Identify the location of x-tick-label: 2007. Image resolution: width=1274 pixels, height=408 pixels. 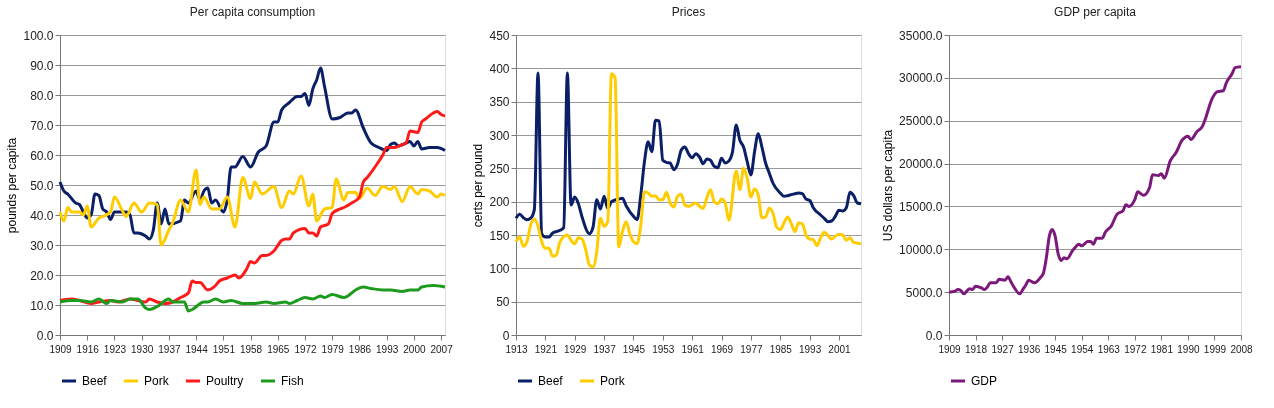
(442, 349).